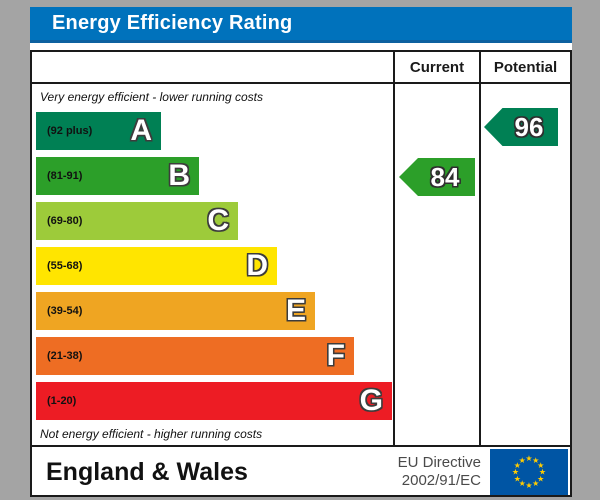  What do you see at coordinates (65, 265) in the screenshot?
I see `band-d-range: (55-68)` at bounding box center [65, 265].